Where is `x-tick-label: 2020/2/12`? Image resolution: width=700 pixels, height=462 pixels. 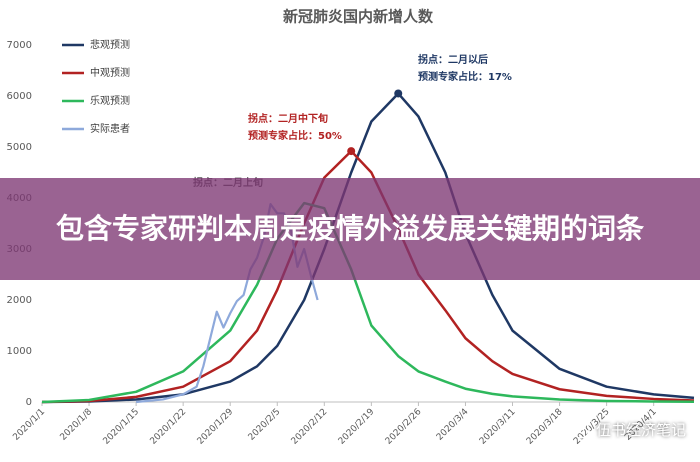
x-tick-label: 2020/2/12 is located at coordinates (310, 427).